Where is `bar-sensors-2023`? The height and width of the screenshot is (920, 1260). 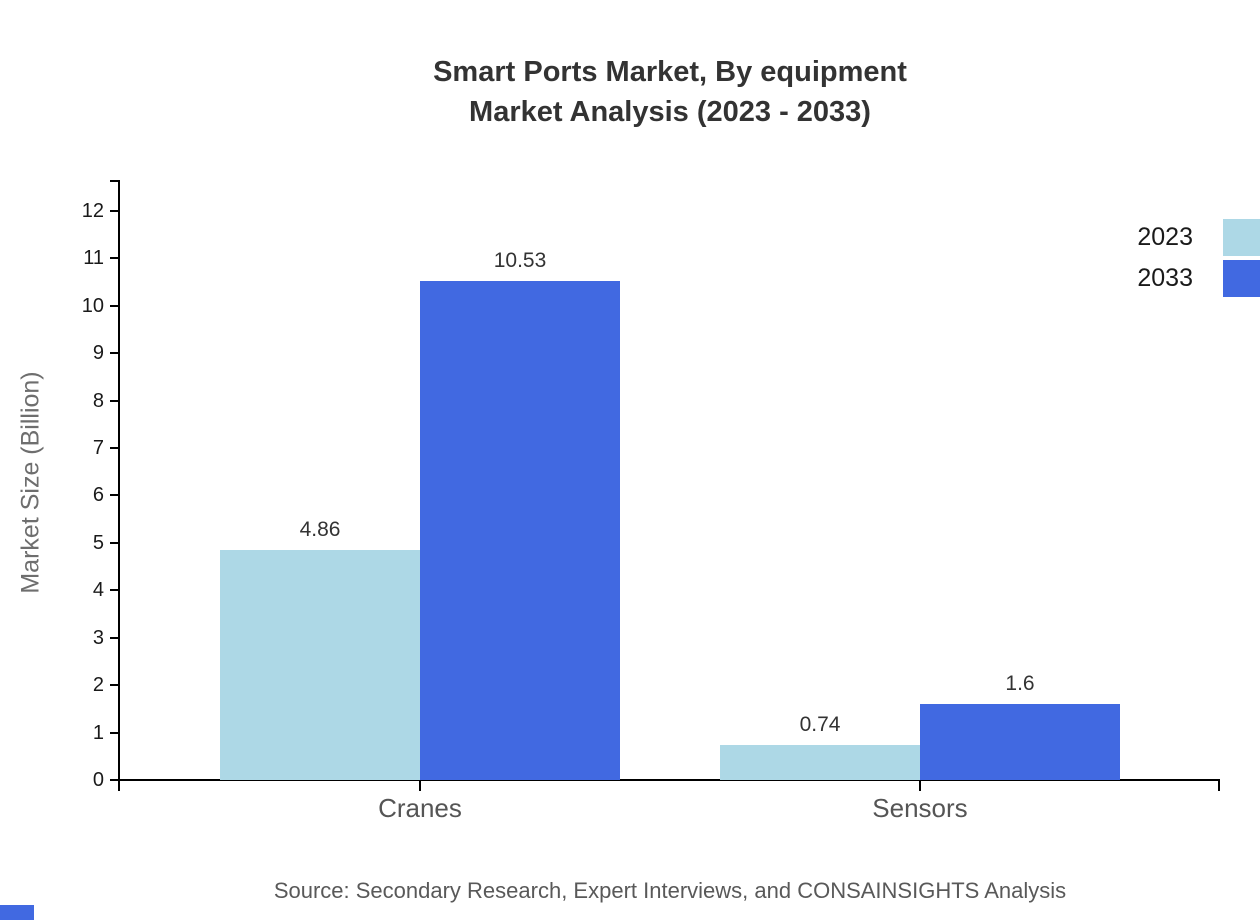 bar-sensors-2023 is located at coordinates (820, 762).